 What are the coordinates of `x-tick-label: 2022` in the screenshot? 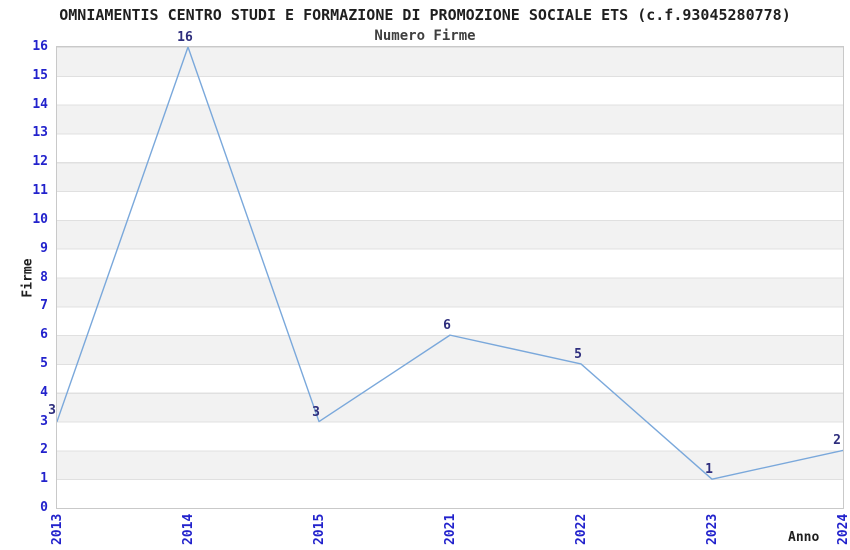 It's located at (581, 529).